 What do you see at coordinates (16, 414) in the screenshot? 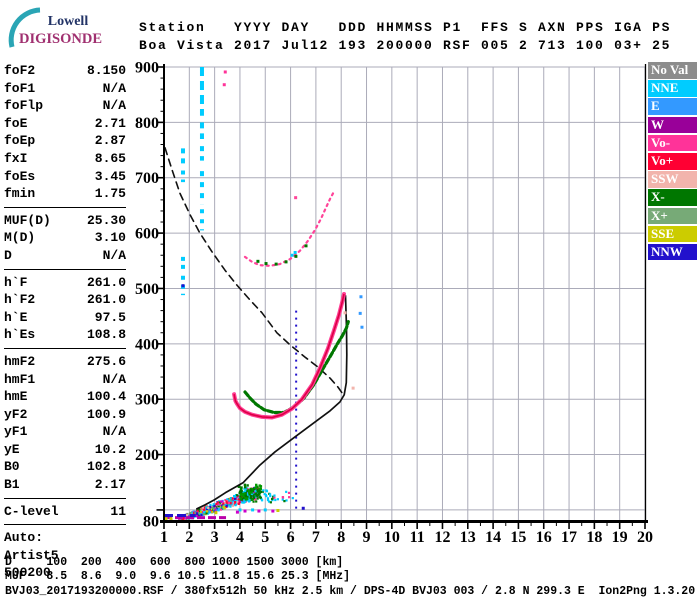
I see `param-label: yF2` at bounding box center [16, 414].